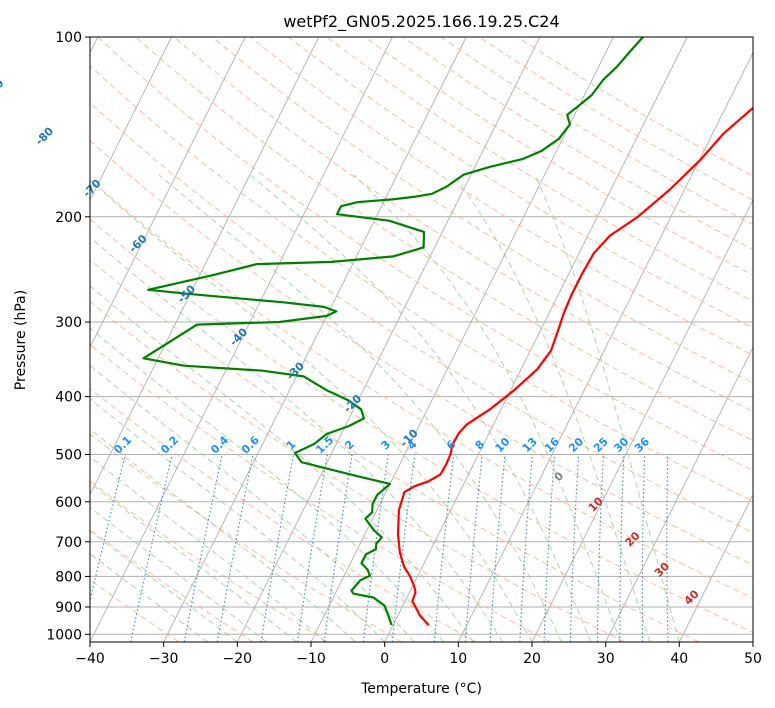 This screenshot has height=708, width=775. What do you see at coordinates (311, 659) in the screenshot?
I see `x-tick-label: −10` at bounding box center [311, 659].